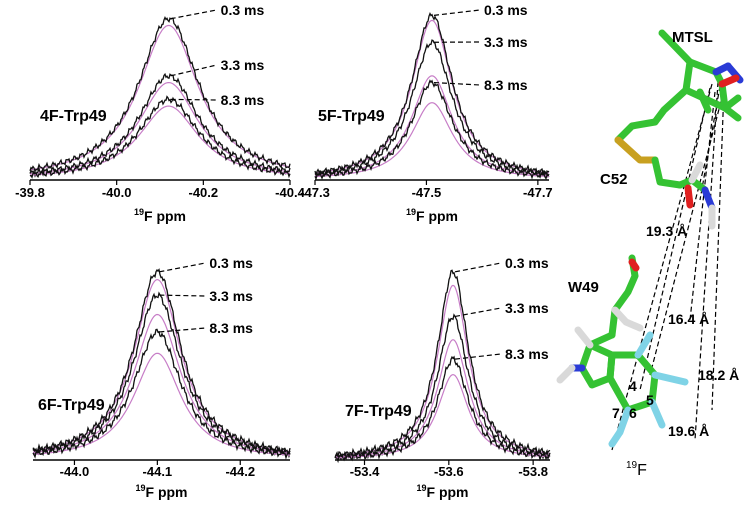 The height and width of the screenshot is (519, 756). What do you see at coordinates (633, 386) in the screenshot?
I see `ring-number-4: 4` at bounding box center [633, 386].